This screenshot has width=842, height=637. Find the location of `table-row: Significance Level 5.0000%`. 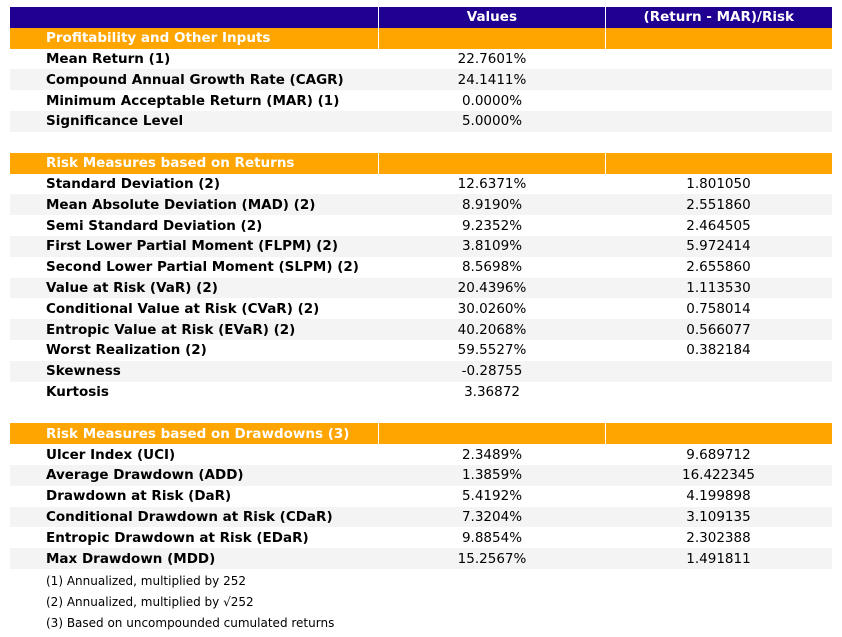

table-row: Significance Level 5.0000% is located at coordinates (421, 121).